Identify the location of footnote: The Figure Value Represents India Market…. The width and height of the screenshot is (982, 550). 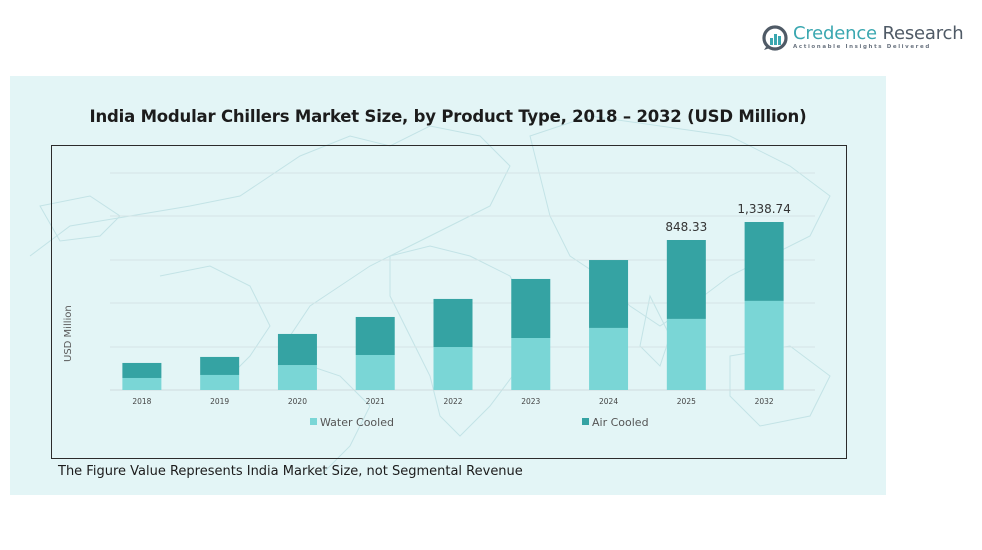
(290, 471).